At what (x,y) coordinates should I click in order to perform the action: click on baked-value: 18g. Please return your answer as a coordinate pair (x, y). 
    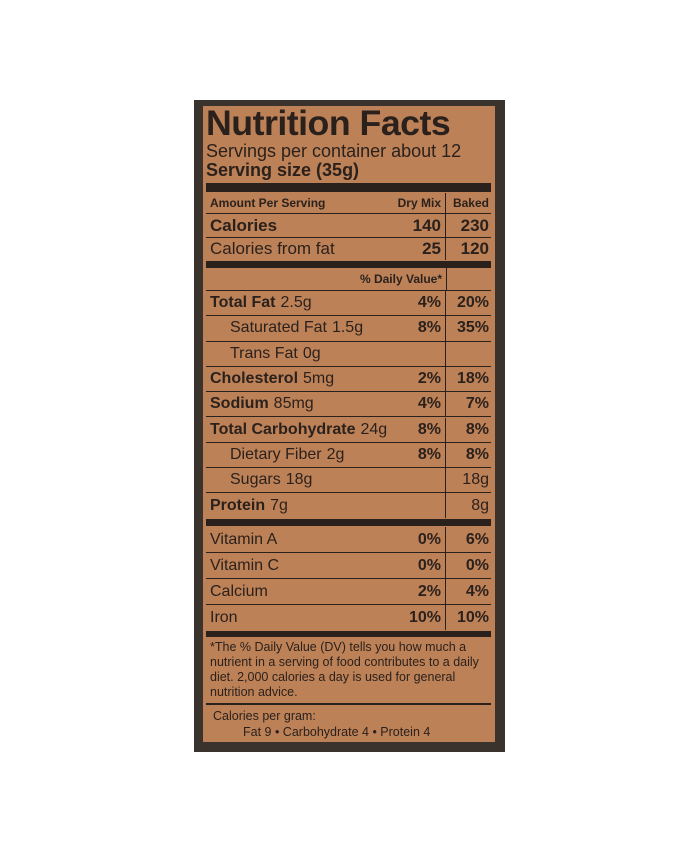
    Looking at the image, I should click on (475, 480).